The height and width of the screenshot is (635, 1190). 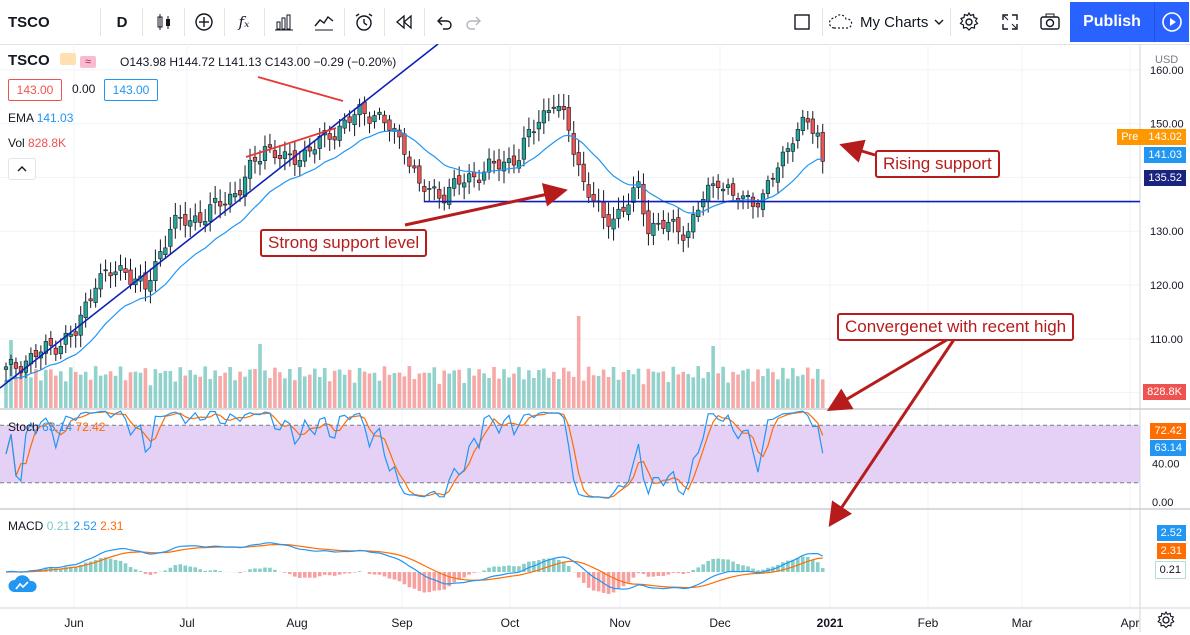 I want to click on macd-line-value: 2.52, so click(x=84, y=526).